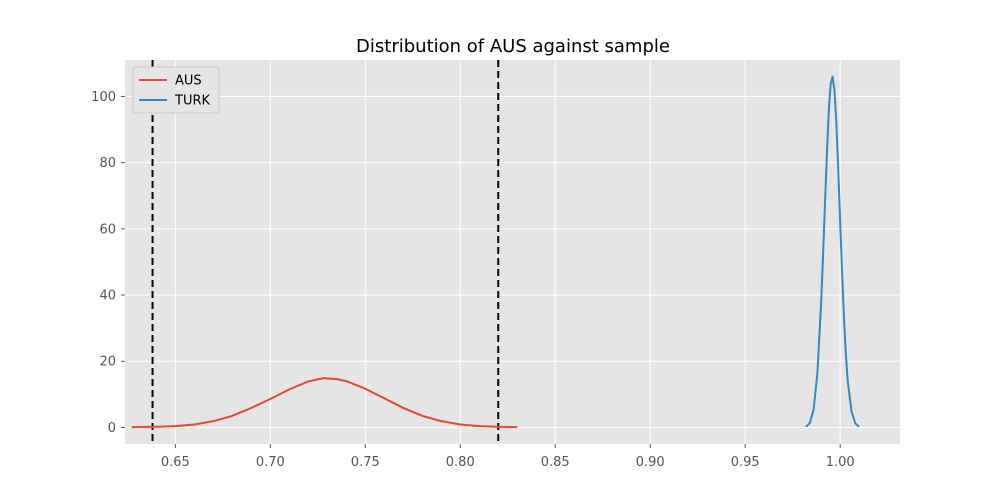  What do you see at coordinates (840, 462) in the screenshot?
I see `x-tick-label: 1.00` at bounding box center [840, 462].